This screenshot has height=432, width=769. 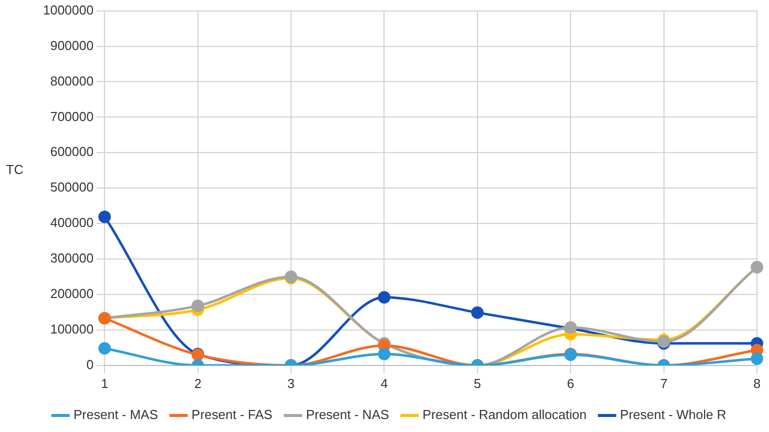 What do you see at coordinates (72, 116) in the screenshot?
I see `y-tick-label: 700000` at bounding box center [72, 116].